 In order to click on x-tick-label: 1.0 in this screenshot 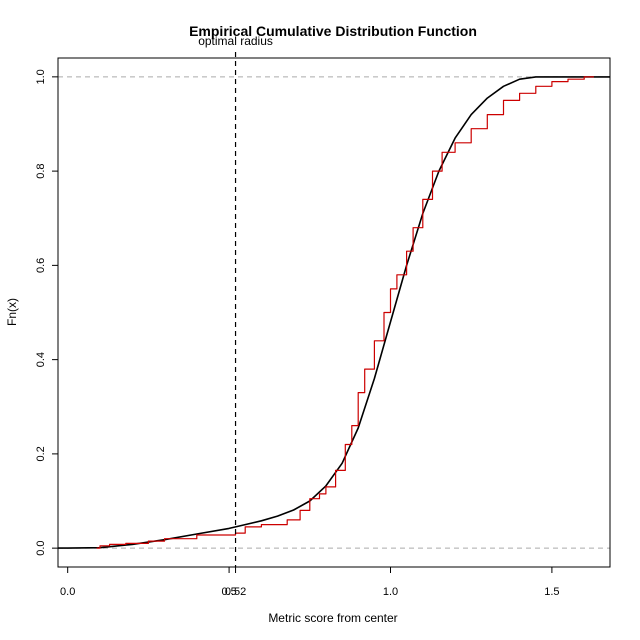, I will do `click(390, 592)`.